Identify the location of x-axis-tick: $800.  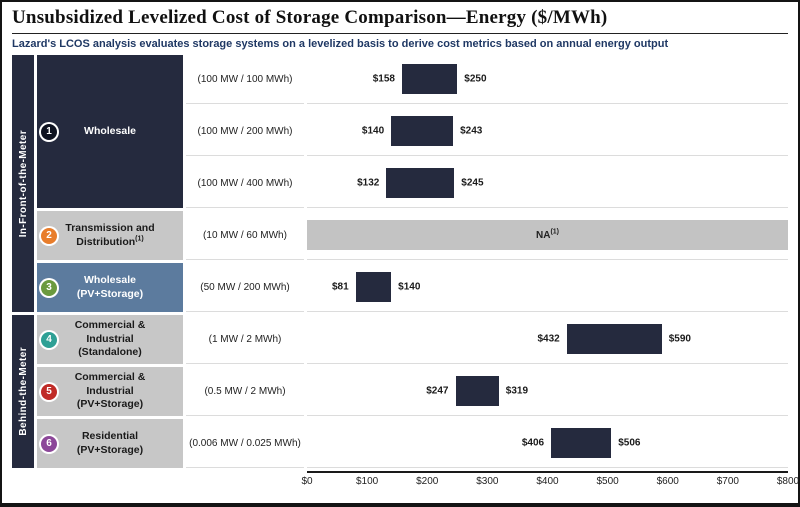
(788, 481).